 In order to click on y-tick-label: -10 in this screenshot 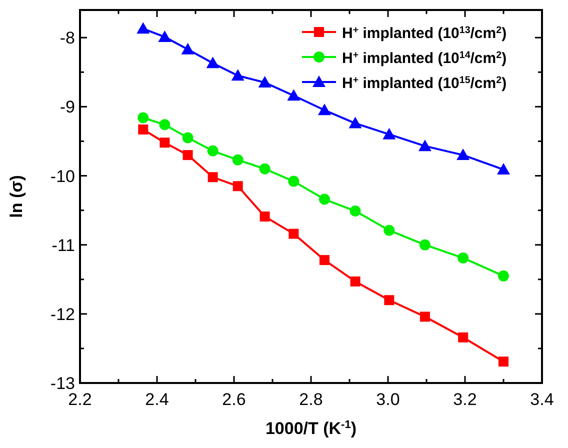, I will do `click(62, 176)`.